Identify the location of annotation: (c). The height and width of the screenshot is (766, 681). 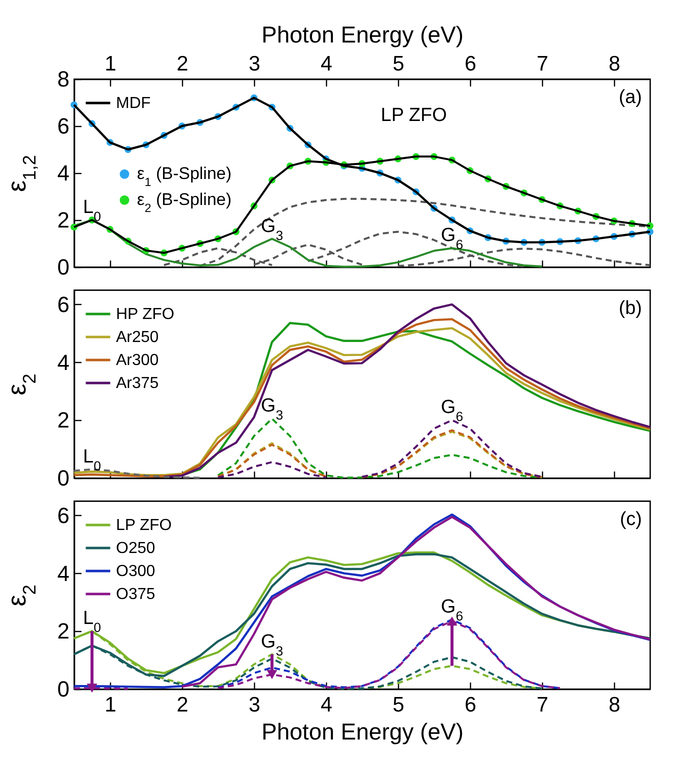
(631, 519).